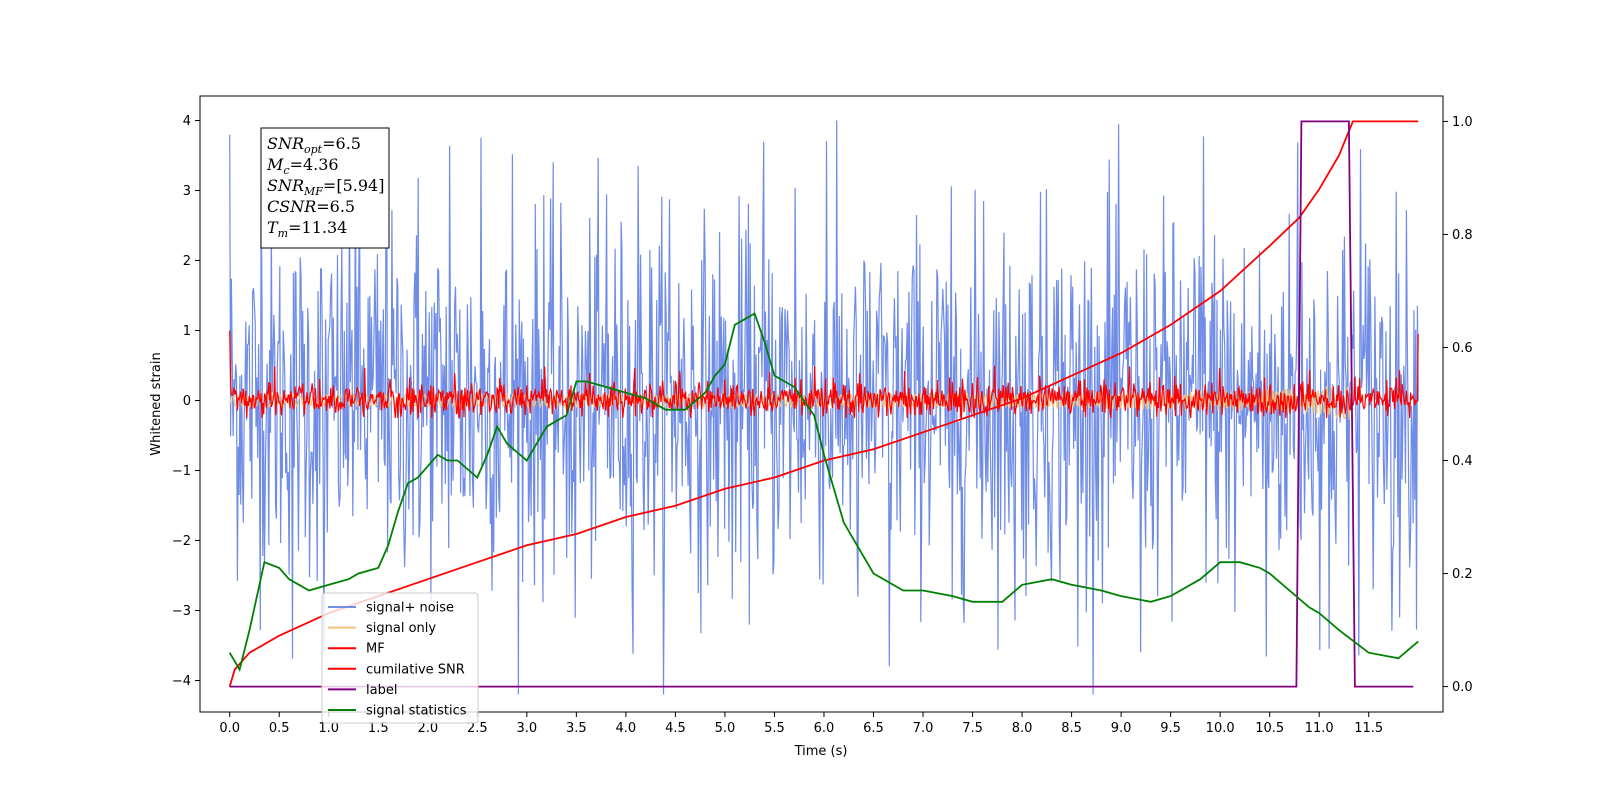 Image resolution: width=1600 pixels, height=800 pixels. I want to click on x-tick-label: 1.0, so click(328, 728).